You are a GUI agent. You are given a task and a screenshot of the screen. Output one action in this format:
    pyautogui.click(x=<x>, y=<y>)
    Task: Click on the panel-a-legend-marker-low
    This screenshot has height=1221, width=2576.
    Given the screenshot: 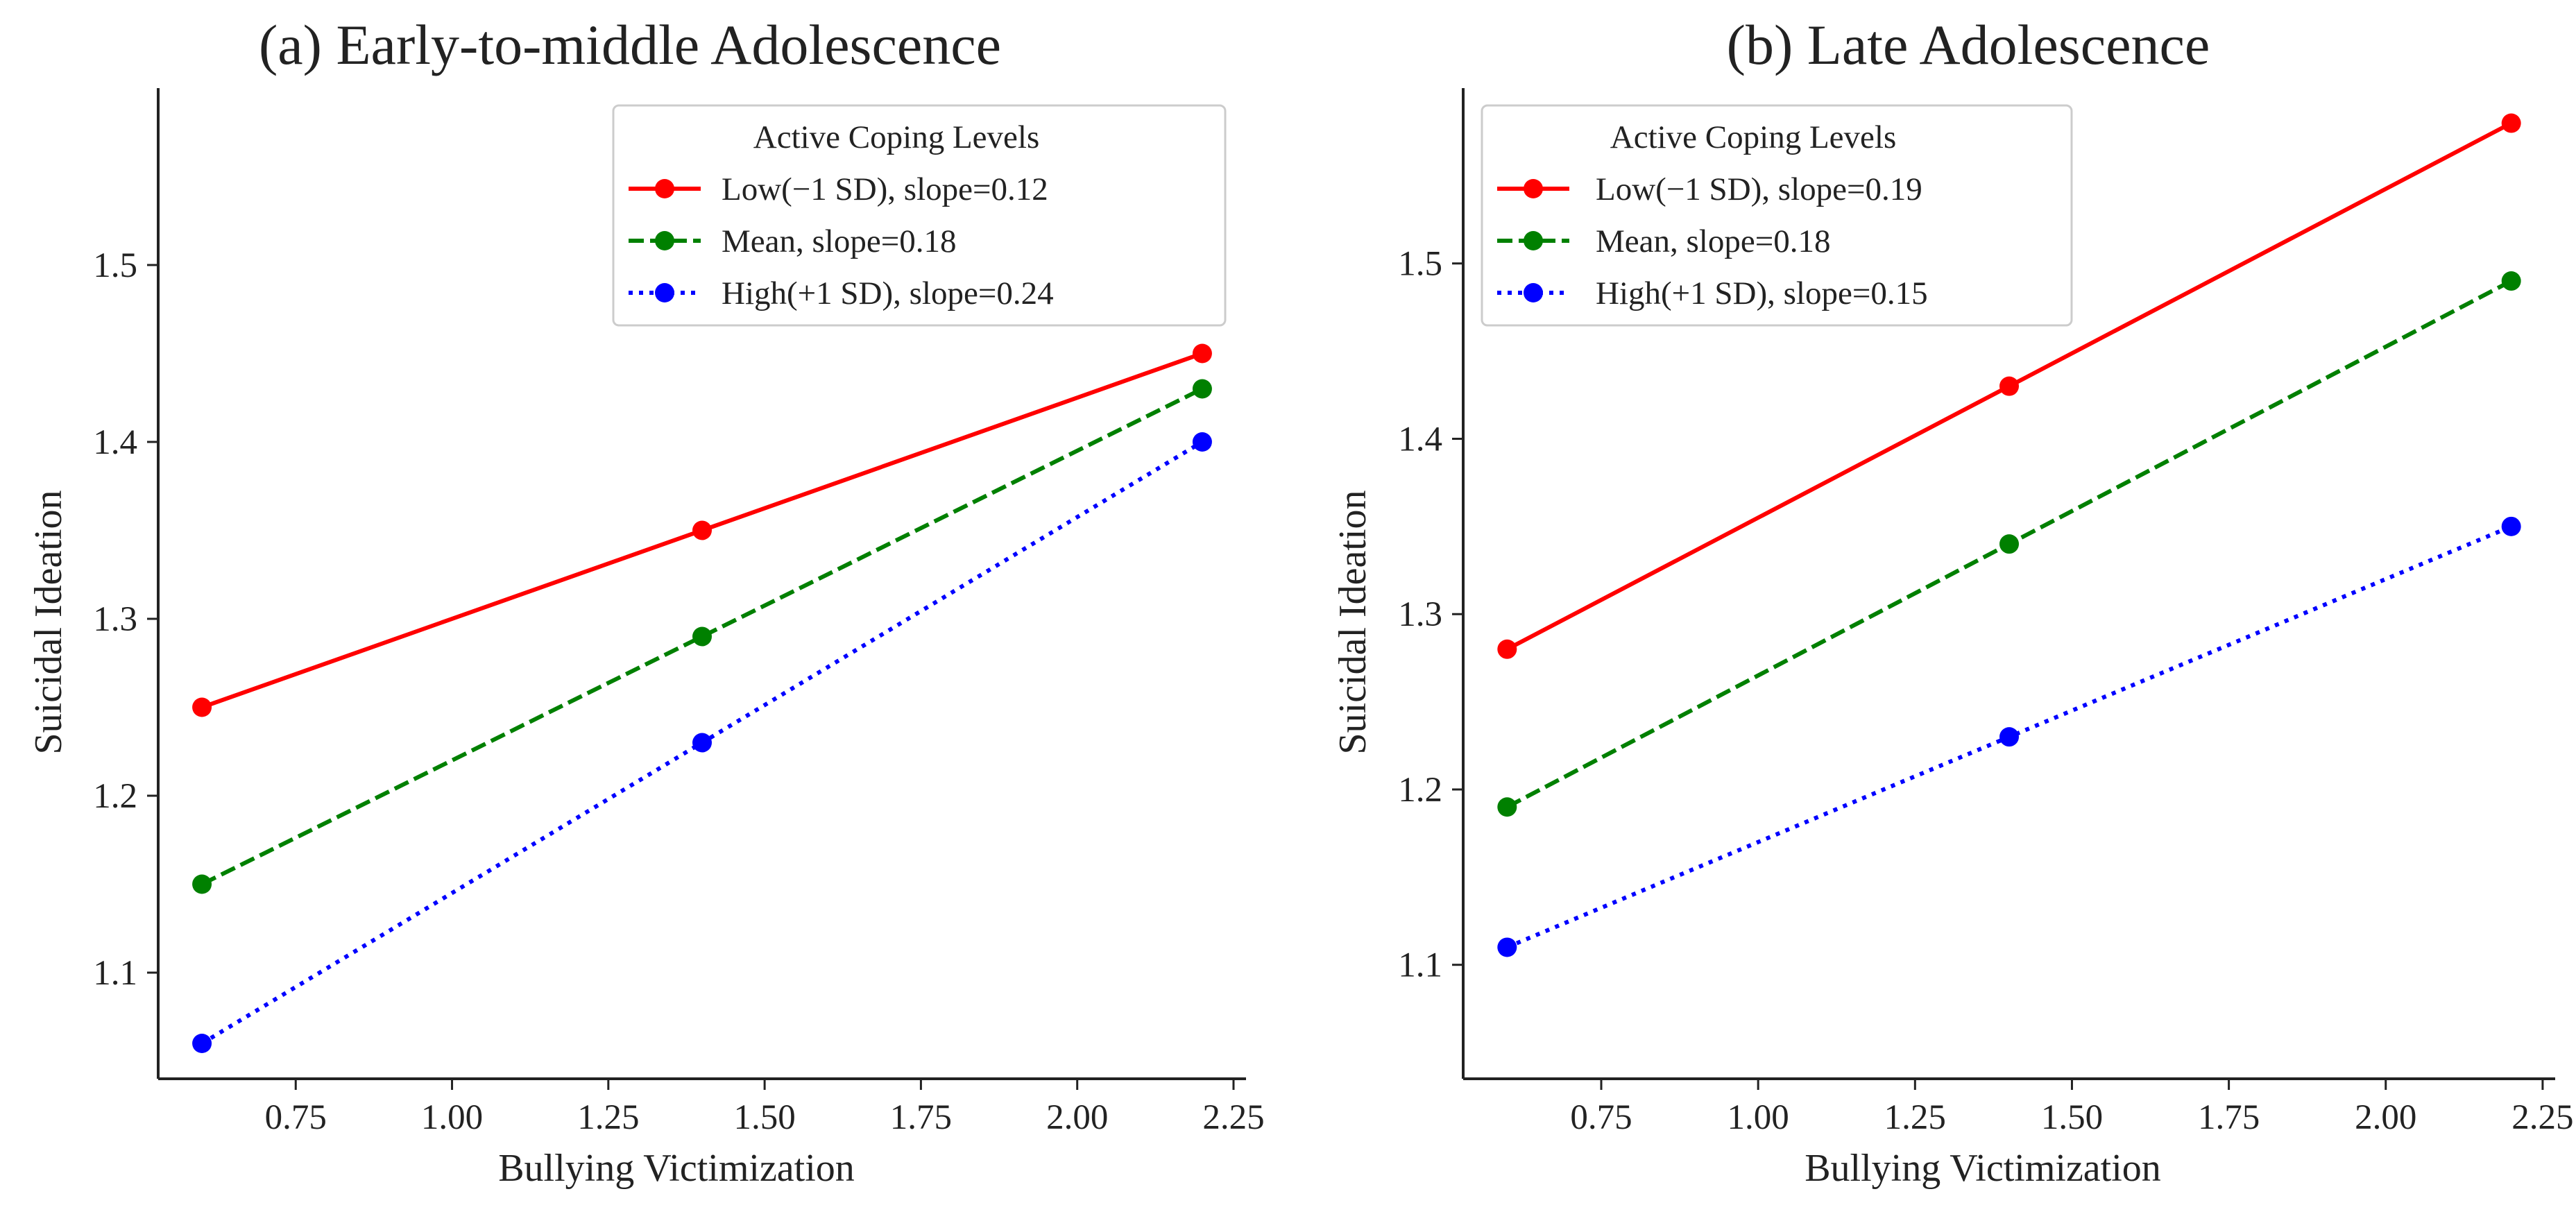 What is the action you would take?
    pyautogui.click(x=664, y=188)
    